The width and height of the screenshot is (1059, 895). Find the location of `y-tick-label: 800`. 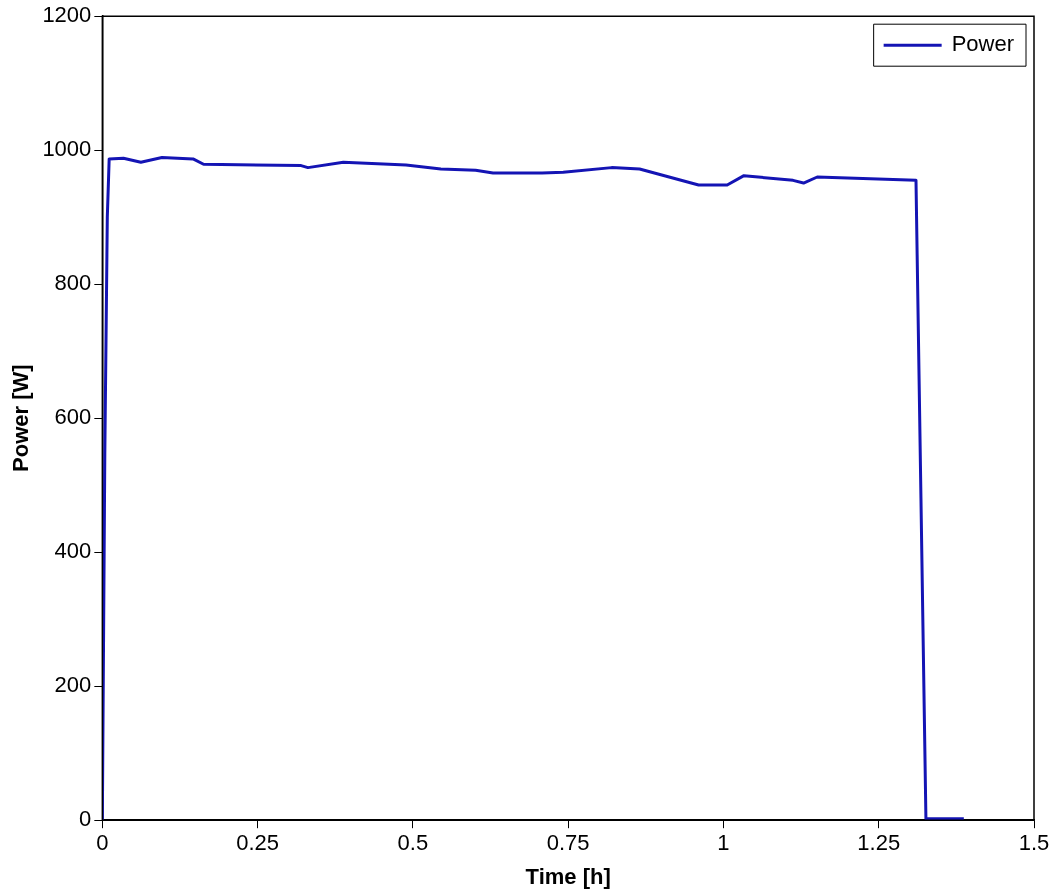

y-tick-label: 800 is located at coordinates (73, 283).